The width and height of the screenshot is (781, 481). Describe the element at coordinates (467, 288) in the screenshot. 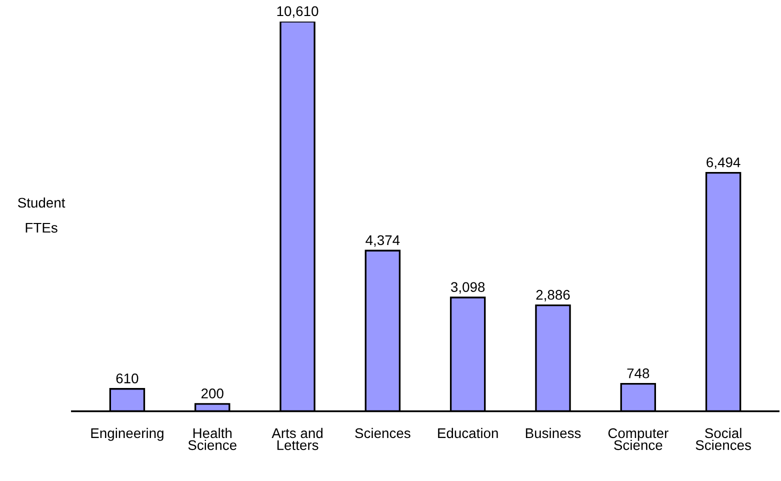

I see `data-label: 3,098` at that location.